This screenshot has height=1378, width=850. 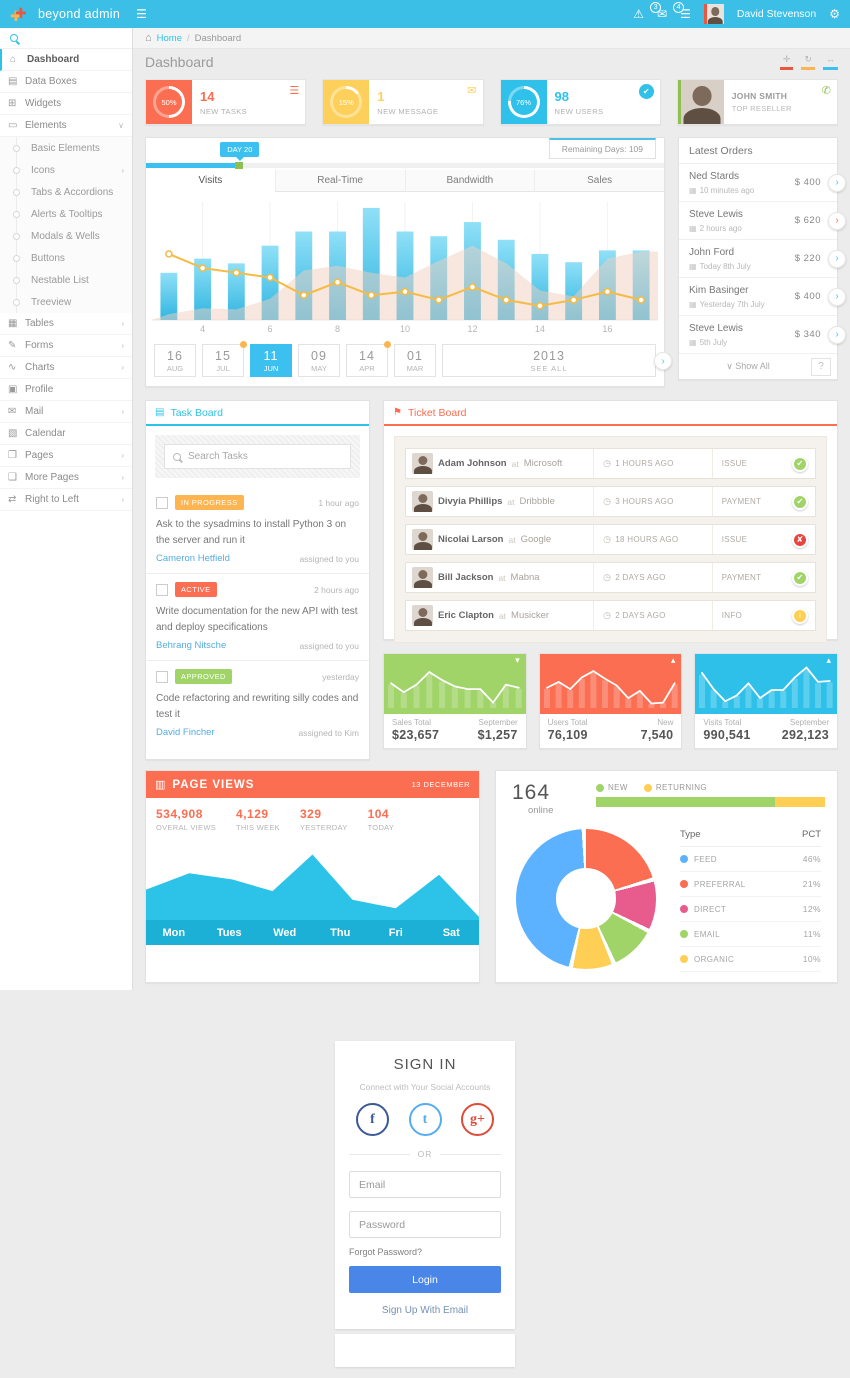 What do you see at coordinates (748, 366) in the screenshot?
I see `show-all-button: ∨ Show All` at bounding box center [748, 366].